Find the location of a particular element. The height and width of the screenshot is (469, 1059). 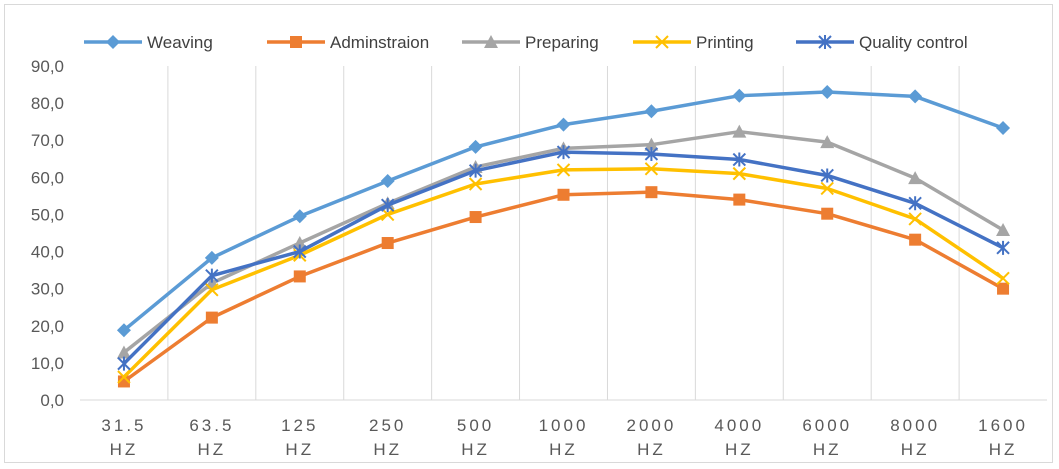

y-axis: 0,0 10,0 20,0 30,0 40,0 50,0 60,0 70,0 80,0 90,0 is located at coordinates (47, 233).